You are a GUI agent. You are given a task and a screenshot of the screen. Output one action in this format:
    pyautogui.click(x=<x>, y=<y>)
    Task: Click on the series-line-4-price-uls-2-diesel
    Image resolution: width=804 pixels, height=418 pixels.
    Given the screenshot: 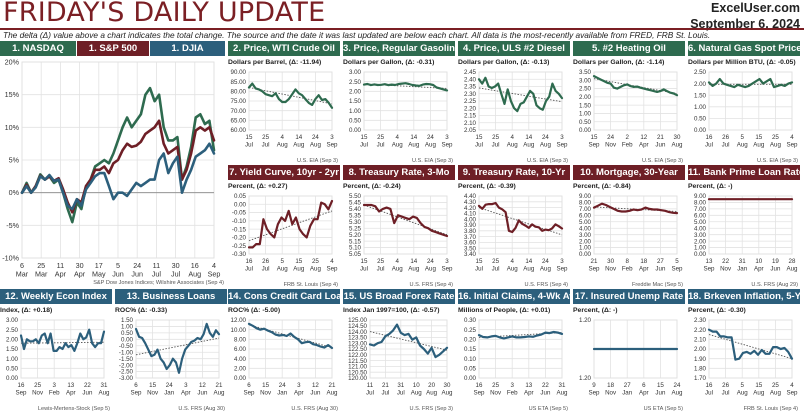 What is the action you would take?
    pyautogui.click(x=520, y=94)
    